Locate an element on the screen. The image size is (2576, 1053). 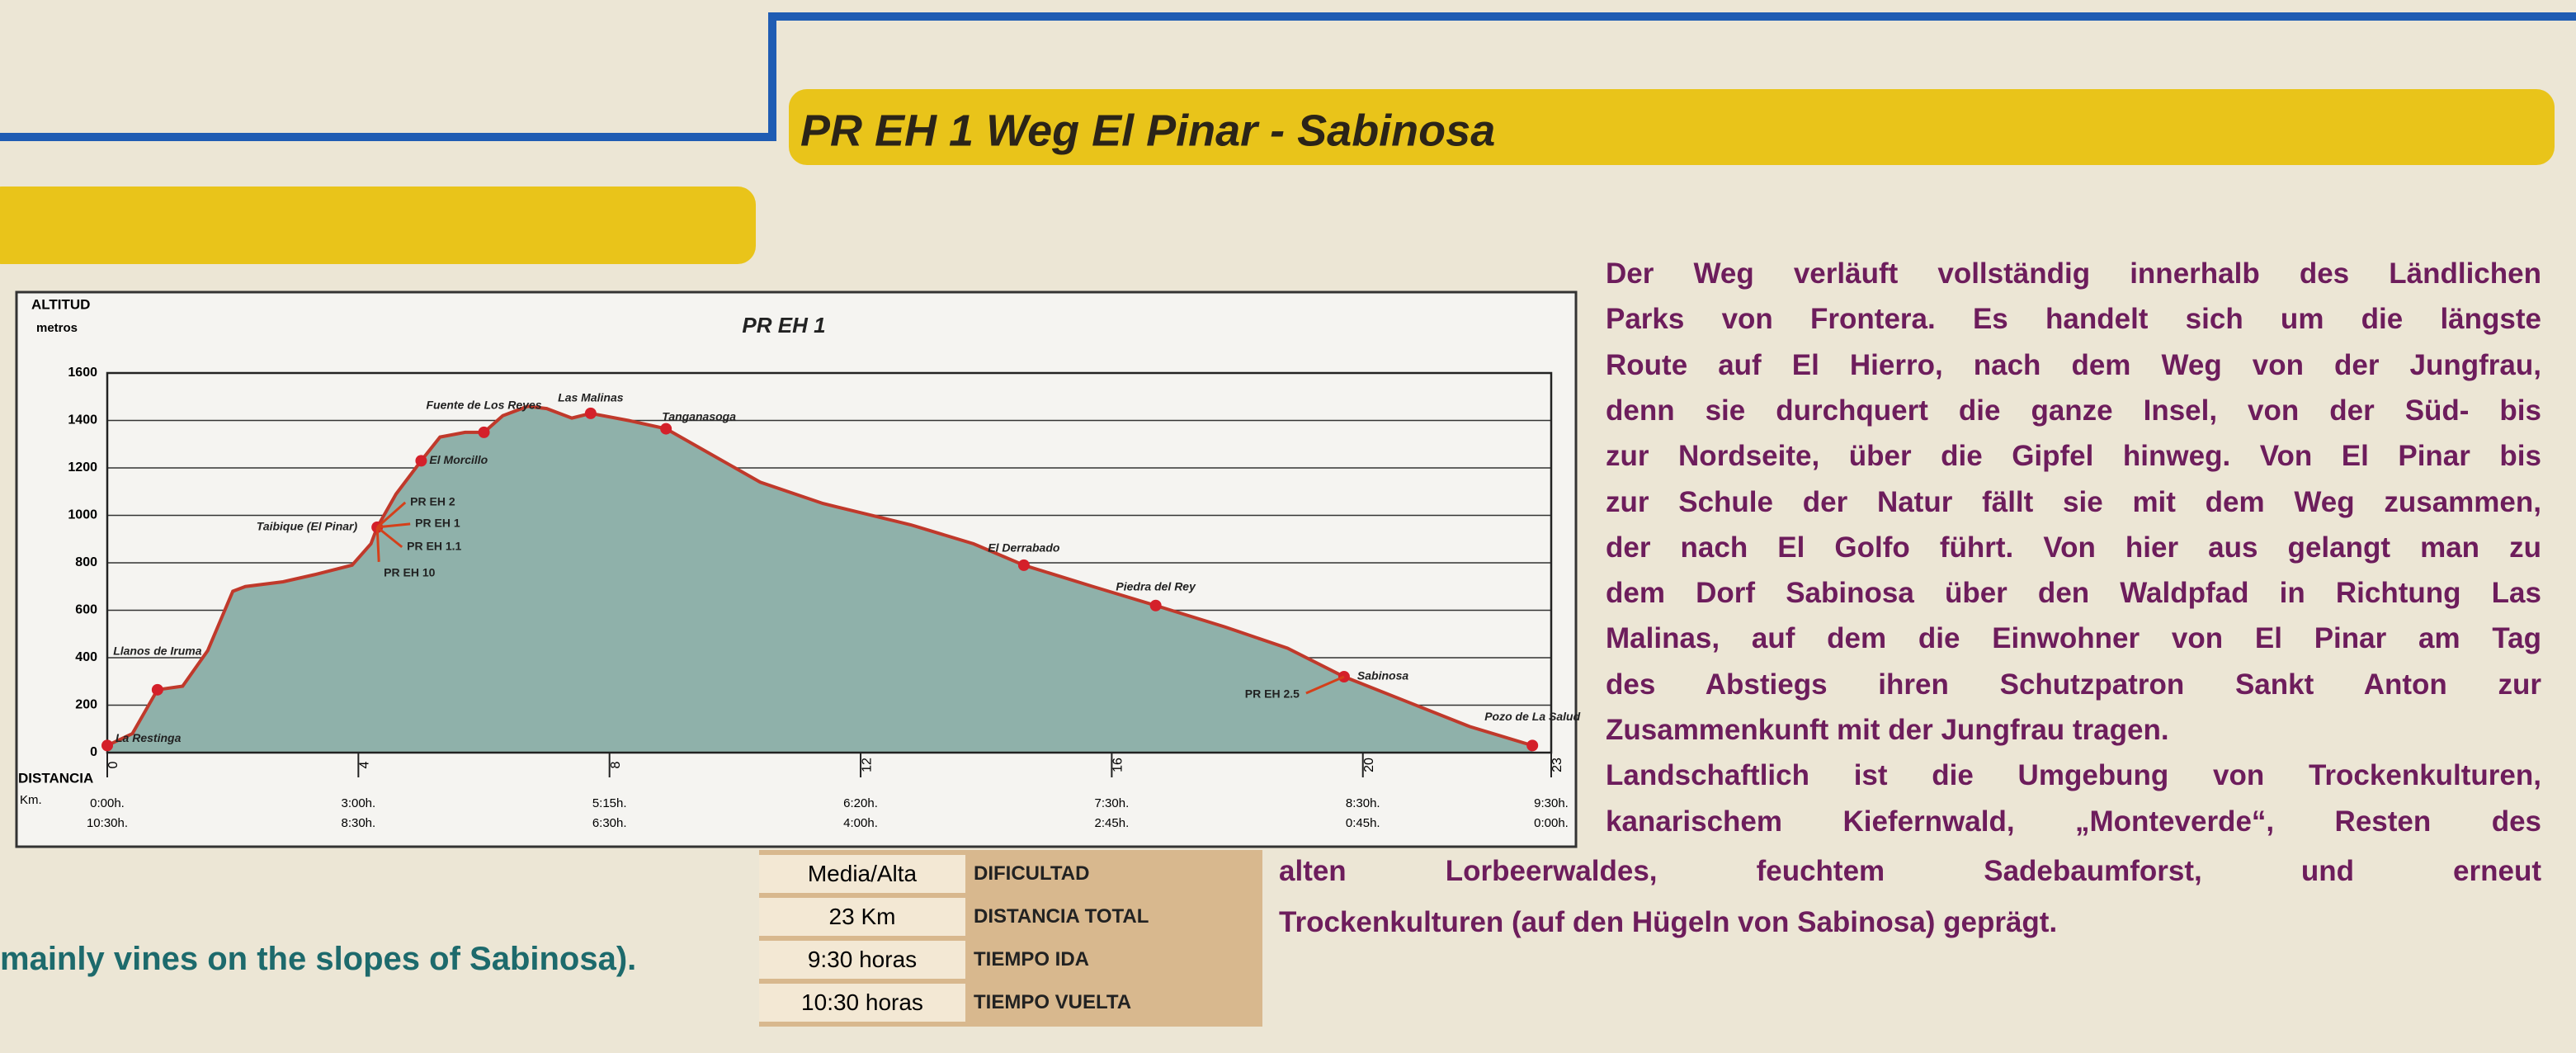
time-vuelta: 0:45h. is located at coordinates (1363, 823).